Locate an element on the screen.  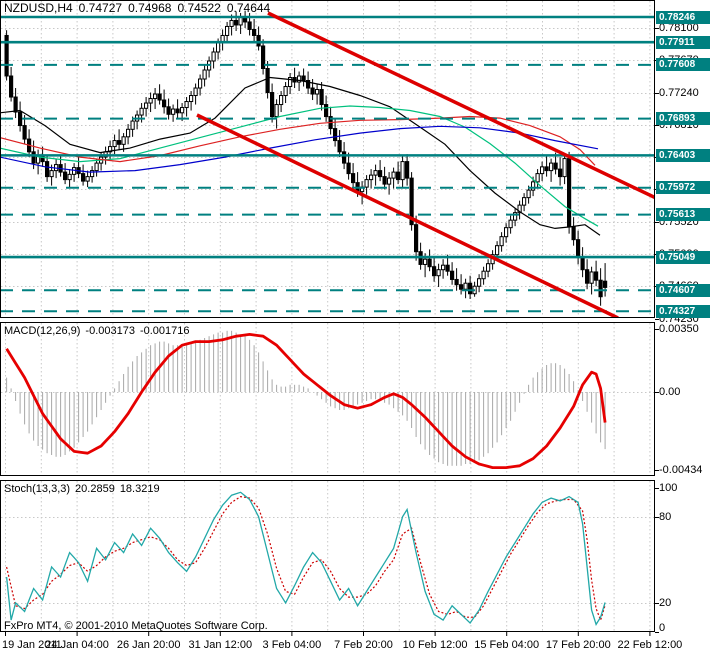
macd-signal-value: -0.001716 is located at coordinates (164, 331).